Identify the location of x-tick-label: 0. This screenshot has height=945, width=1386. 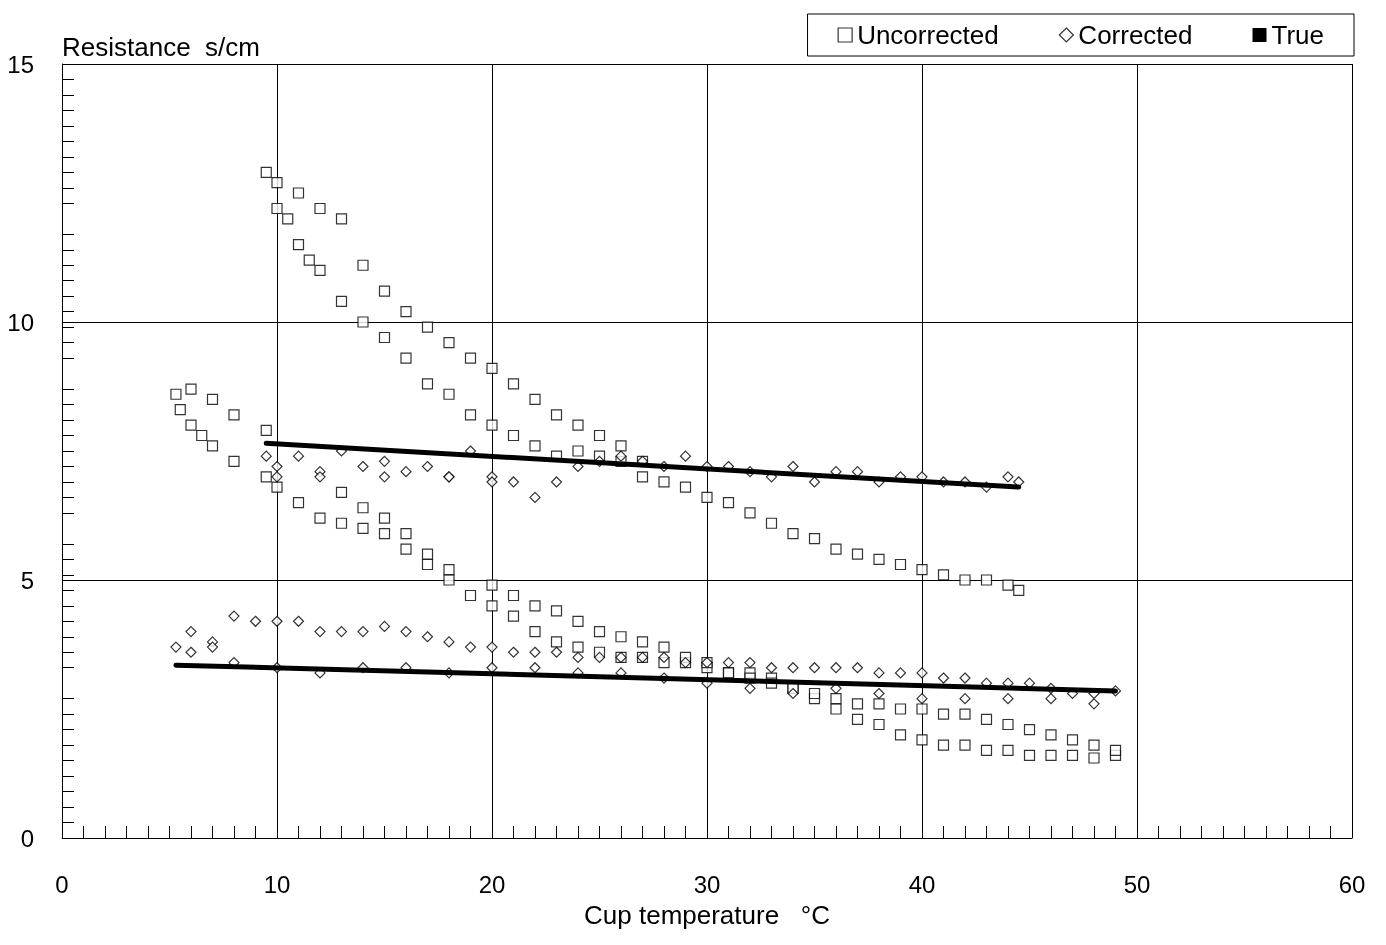
(62, 884).